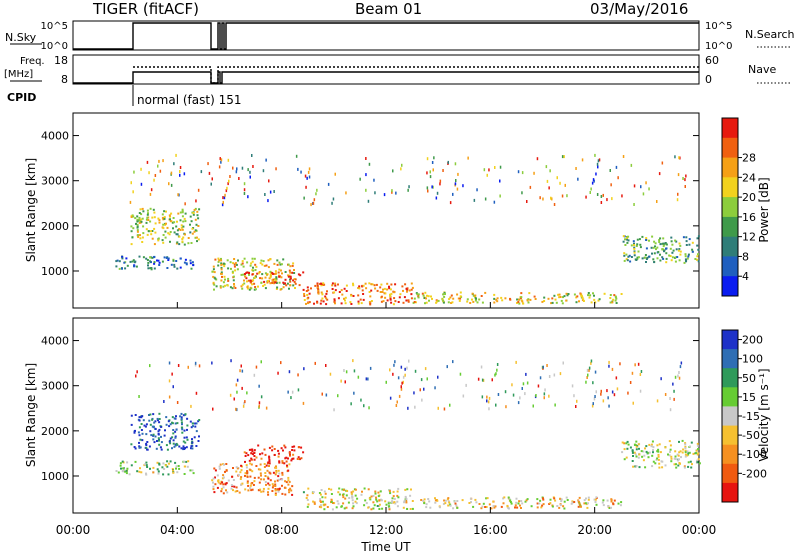 The height and width of the screenshot is (554, 800). Describe the element at coordinates (712, 60) in the screenshot. I see `nave-tick-top: 60` at that location.